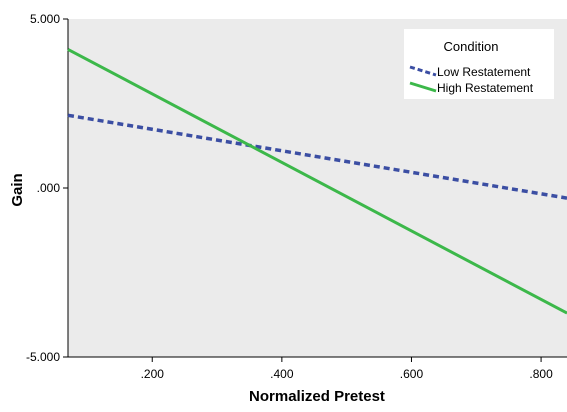  Describe the element at coordinates (412, 374) in the screenshot. I see `x-tick-label: .600` at that location.